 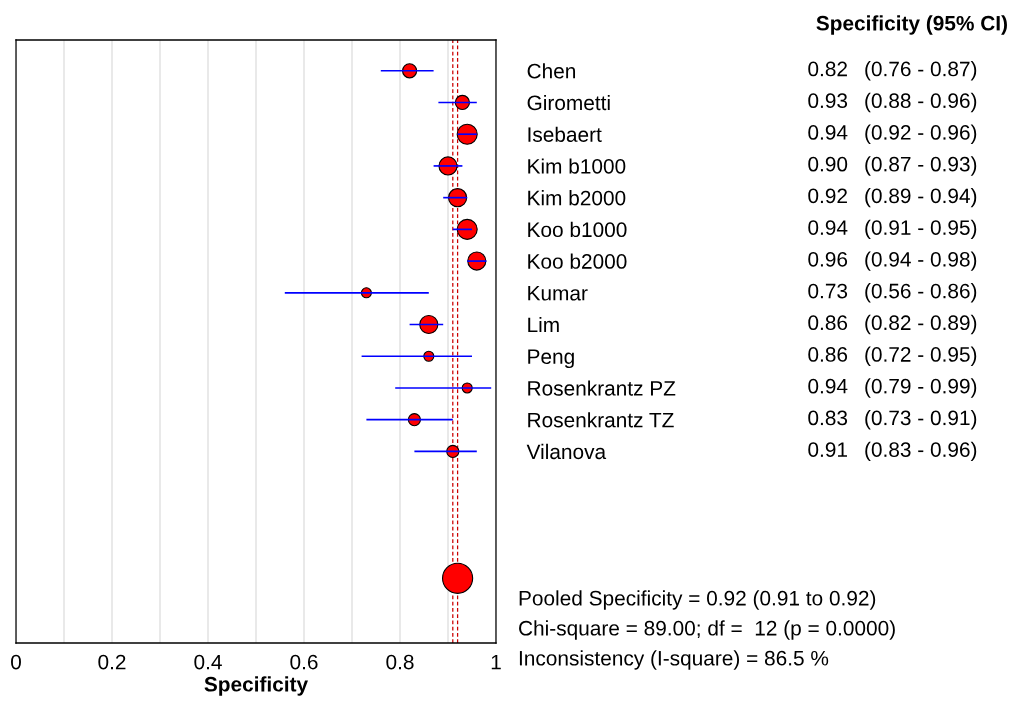 What do you see at coordinates (208, 662) in the screenshot?
I see `x-tick-label: 0.4` at bounding box center [208, 662].